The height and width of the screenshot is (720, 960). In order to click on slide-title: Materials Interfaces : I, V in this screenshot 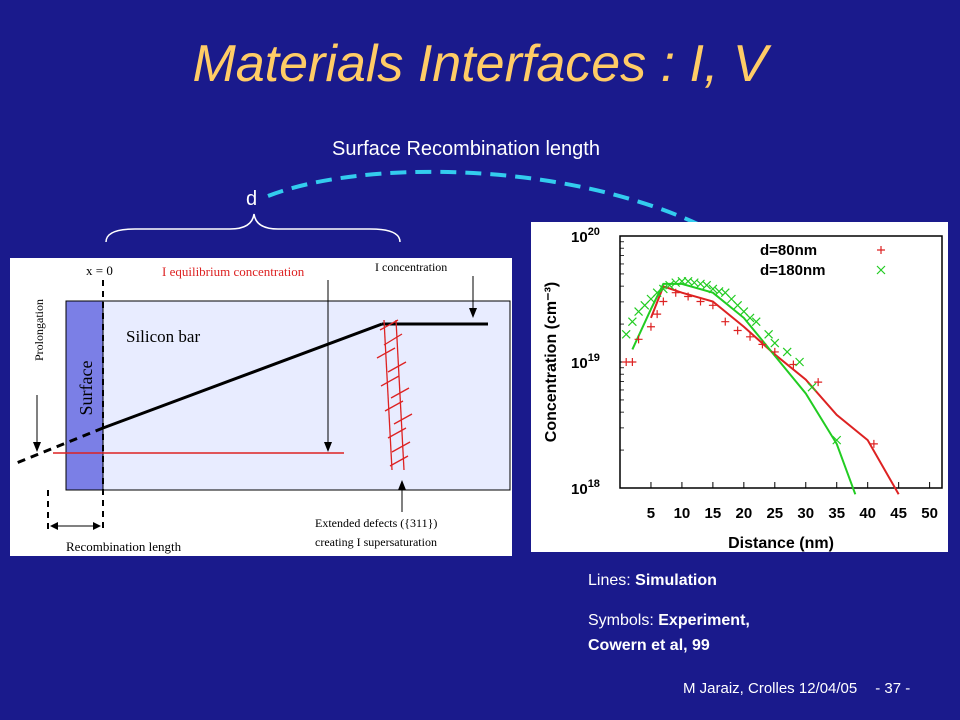, I will do `click(480, 64)`.